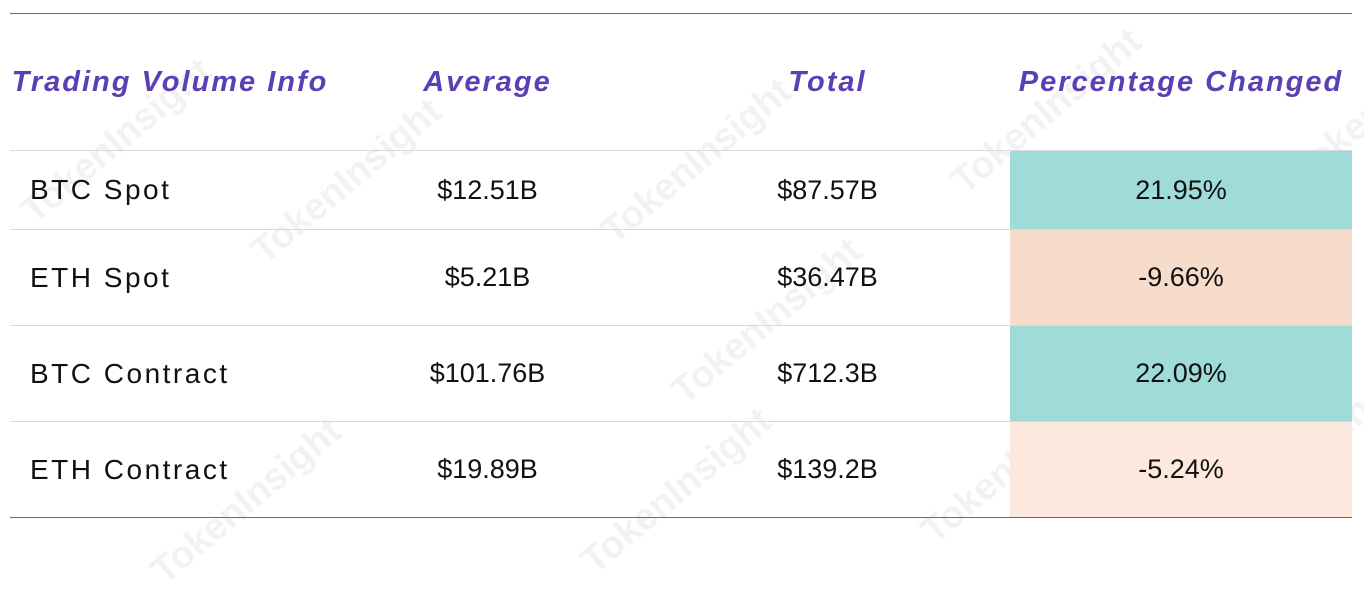  Describe the element at coordinates (487, 81) in the screenshot. I see `header-cell: Average` at that location.